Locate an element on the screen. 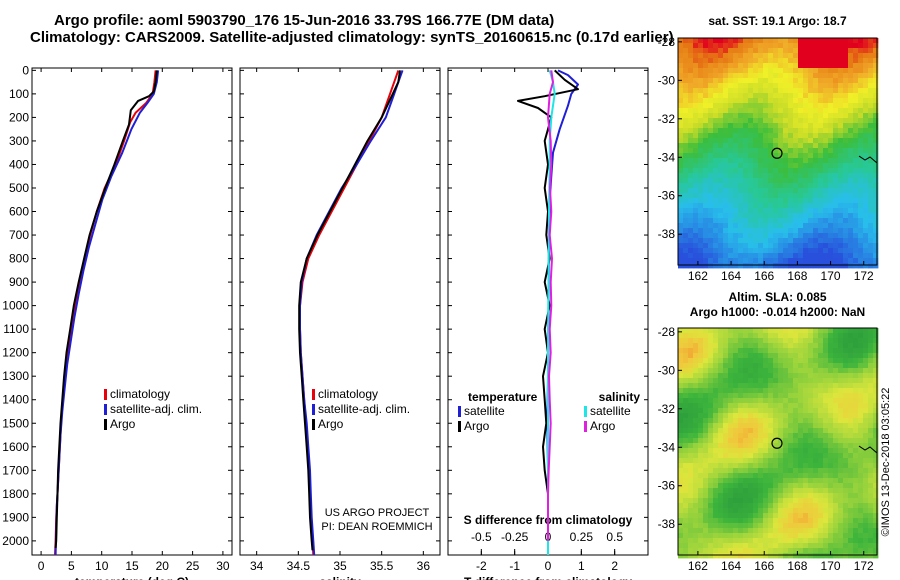  x-tick-top-label: 0.25 is located at coordinates (582, 537).